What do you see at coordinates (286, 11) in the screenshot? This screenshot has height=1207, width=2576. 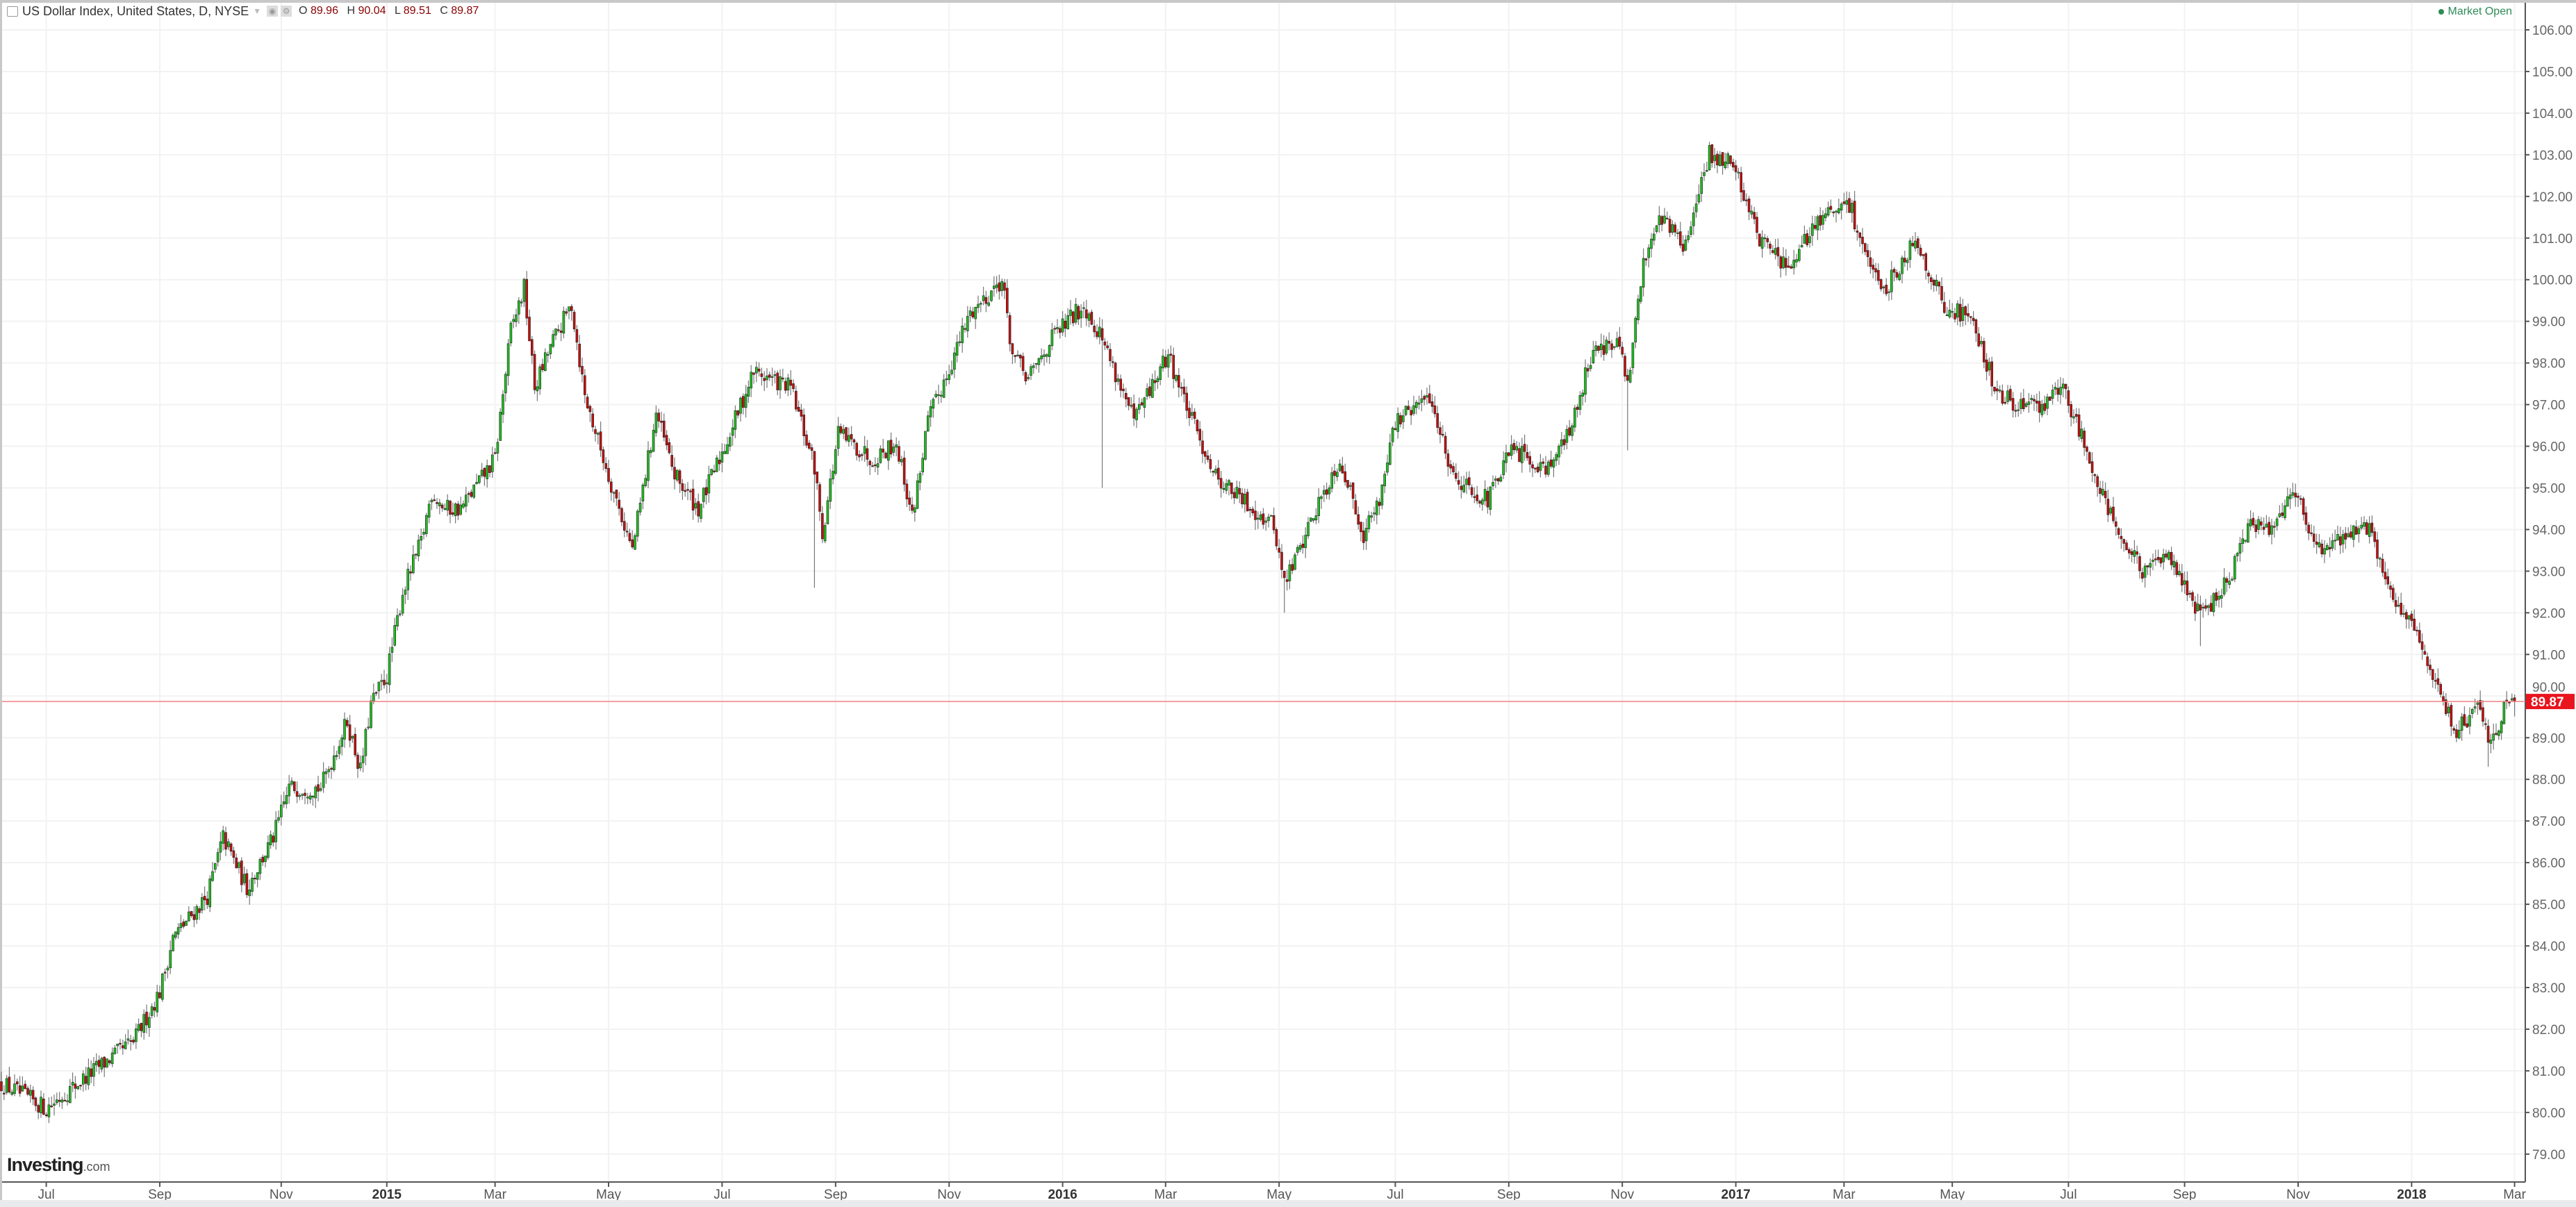 I see `settings-gear-icon: ⚙` at bounding box center [286, 11].